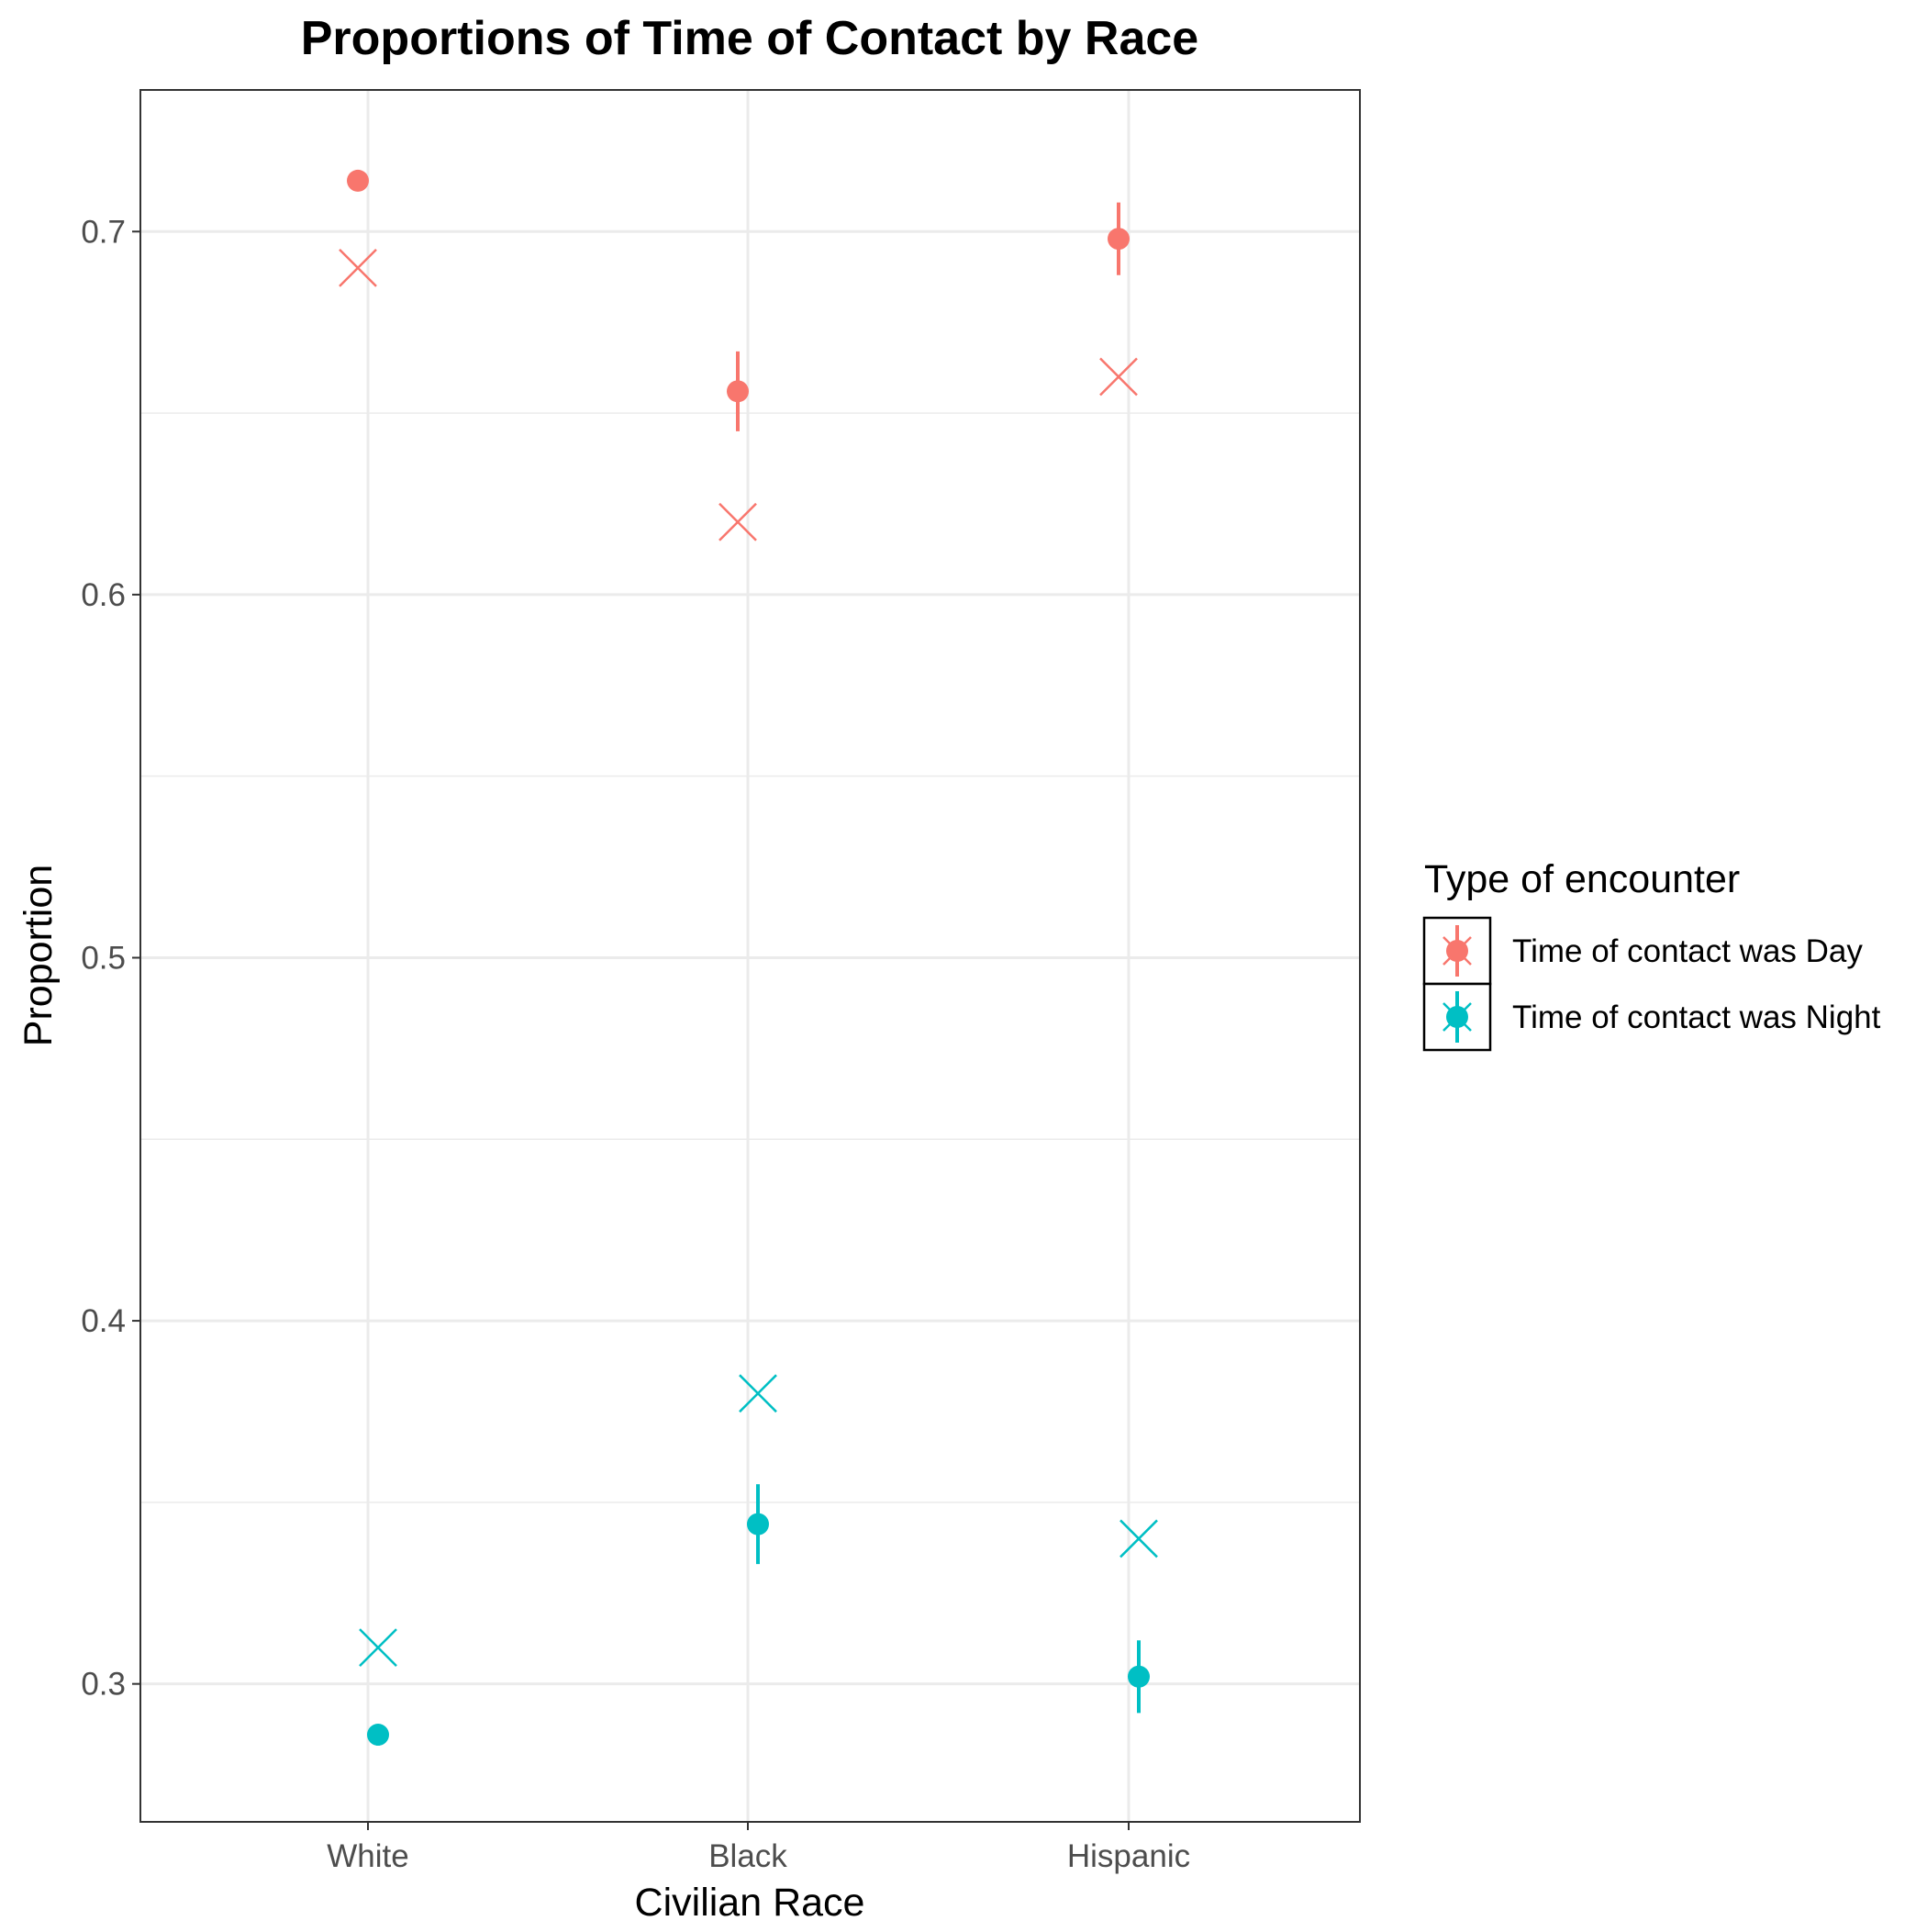 The height and width of the screenshot is (1932, 1927). Describe the element at coordinates (1696, 1018) in the screenshot. I see `legend-label: Time of contact was Night` at that location.